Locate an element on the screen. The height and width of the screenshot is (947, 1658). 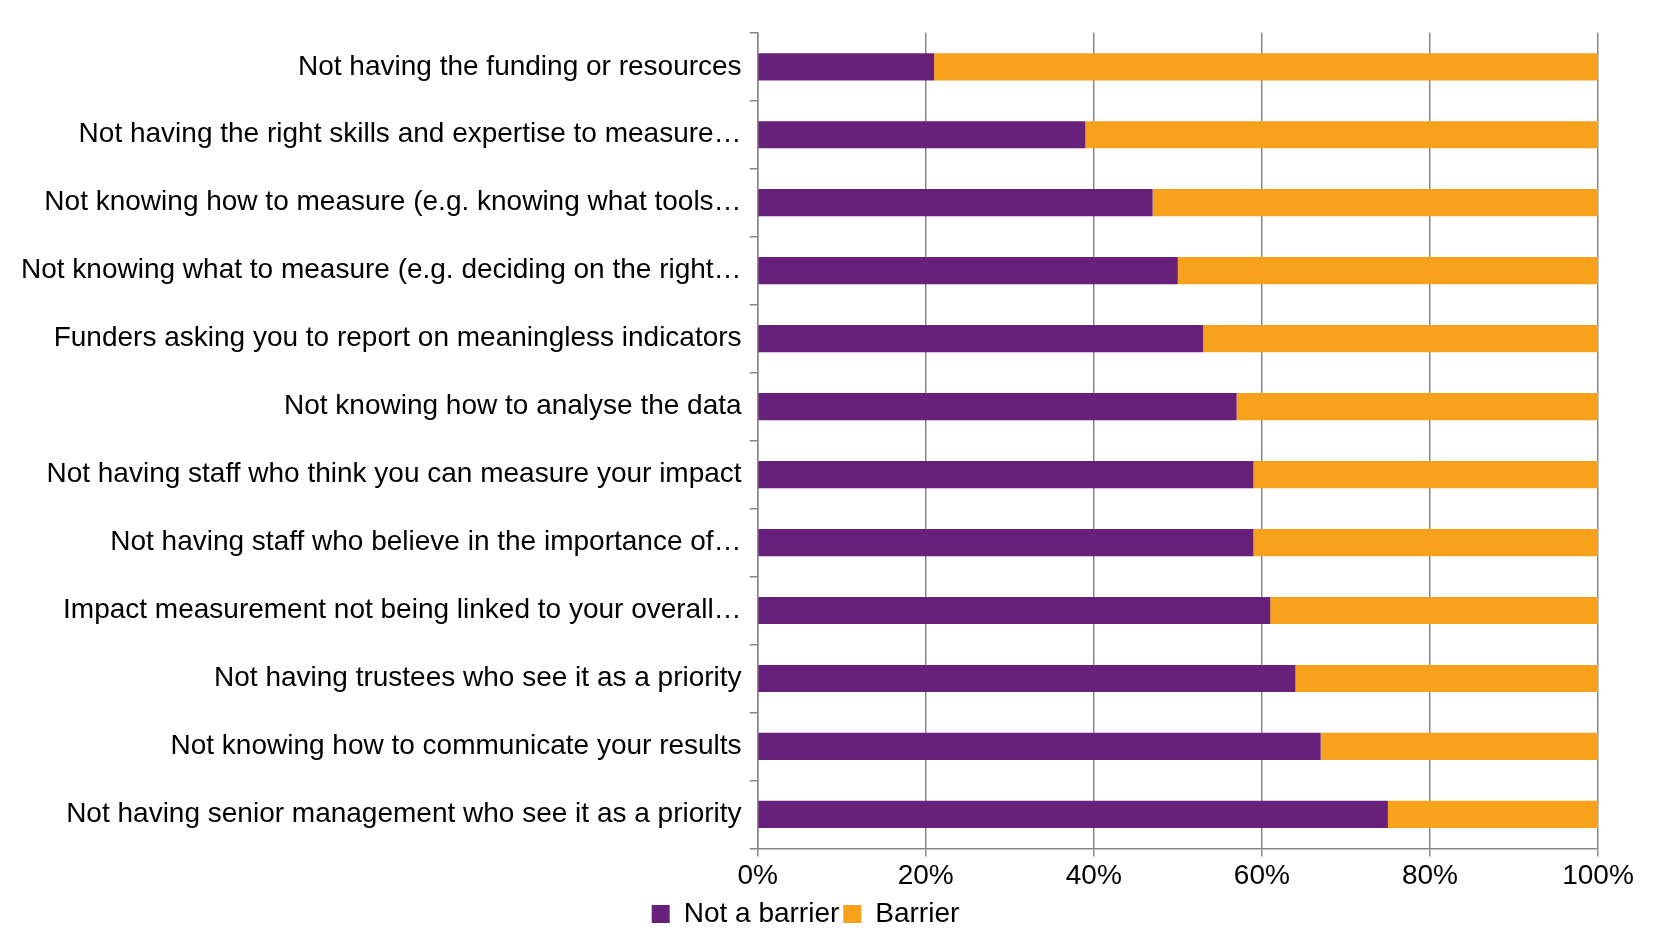
x-tick-label: 80% is located at coordinates (1429, 874).